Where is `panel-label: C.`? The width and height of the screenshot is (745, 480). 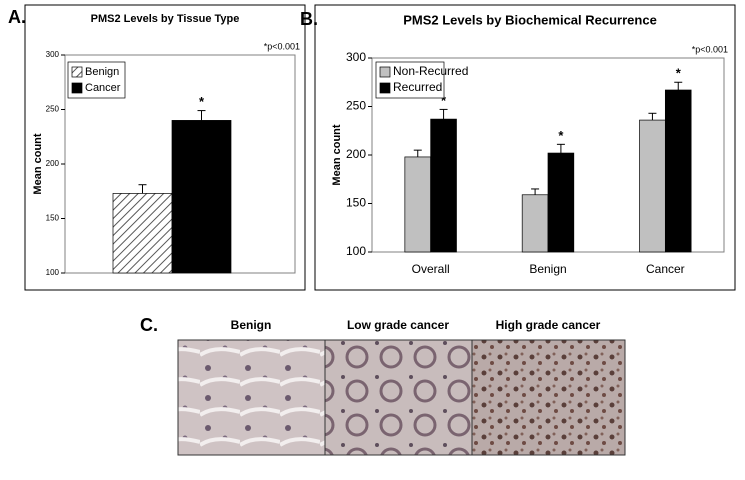 panel-label: C. is located at coordinates (149, 325).